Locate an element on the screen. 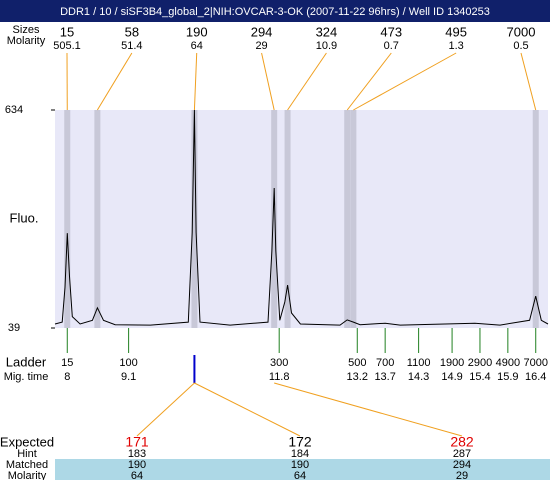  peak-molarity: 29 is located at coordinates (261, 46).